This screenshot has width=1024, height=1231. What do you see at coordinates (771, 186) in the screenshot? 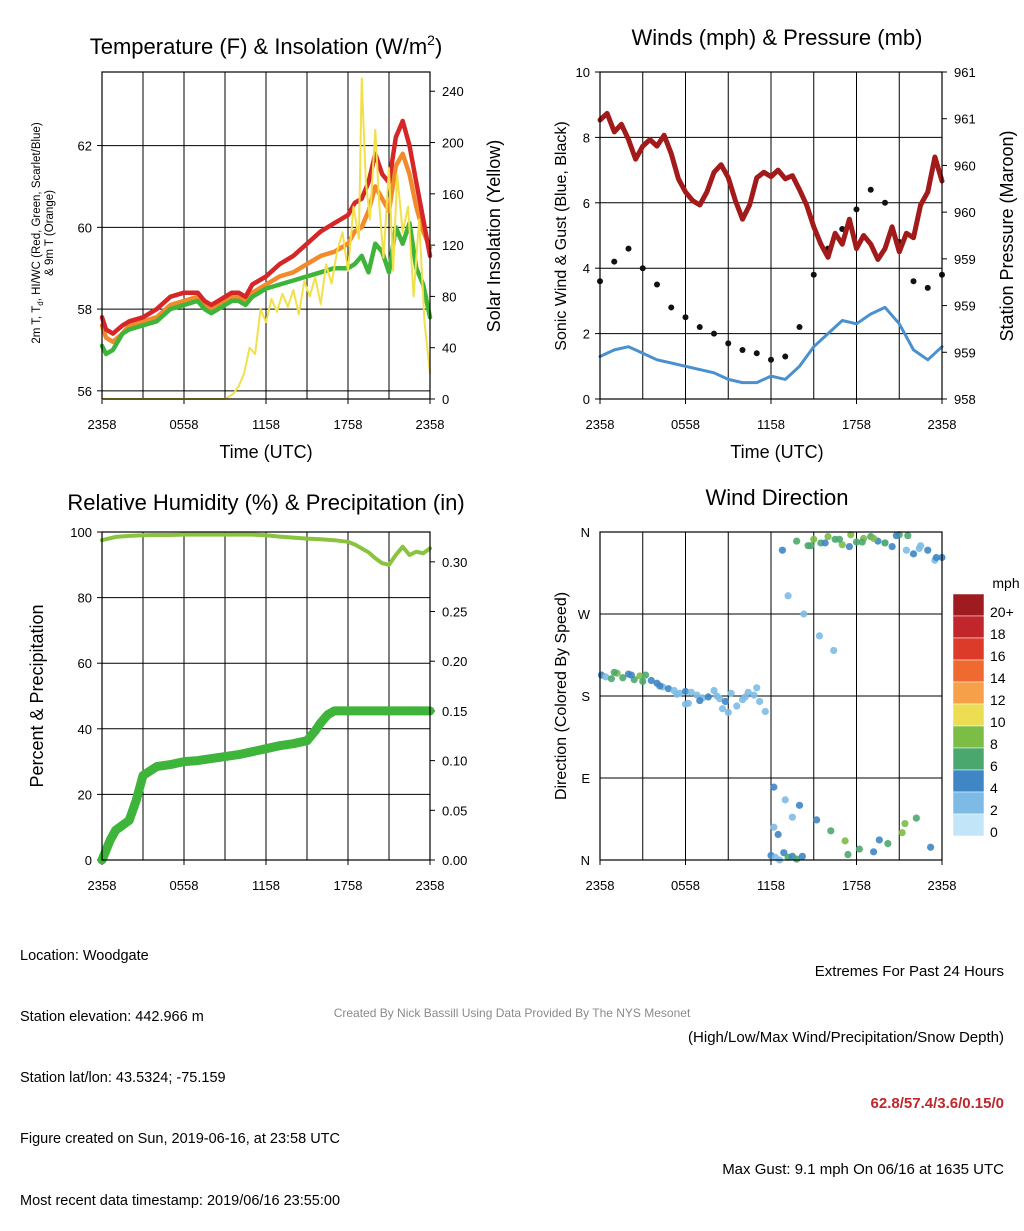
I see `series-line-station-pressure` at bounding box center [771, 186].